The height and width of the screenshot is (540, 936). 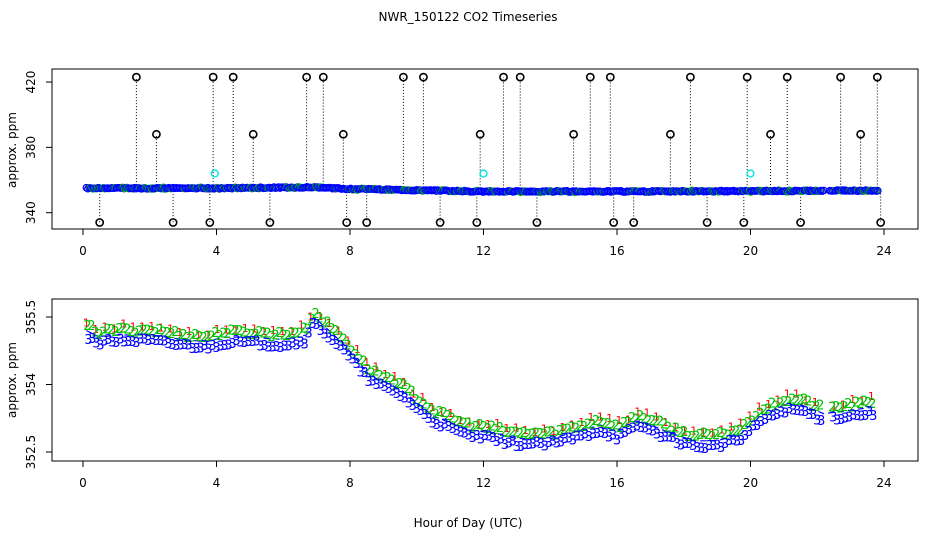 What do you see at coordinates (214, 173) in the screenshot?
I see `top-cyan-point` at bounding box center [214, 173].